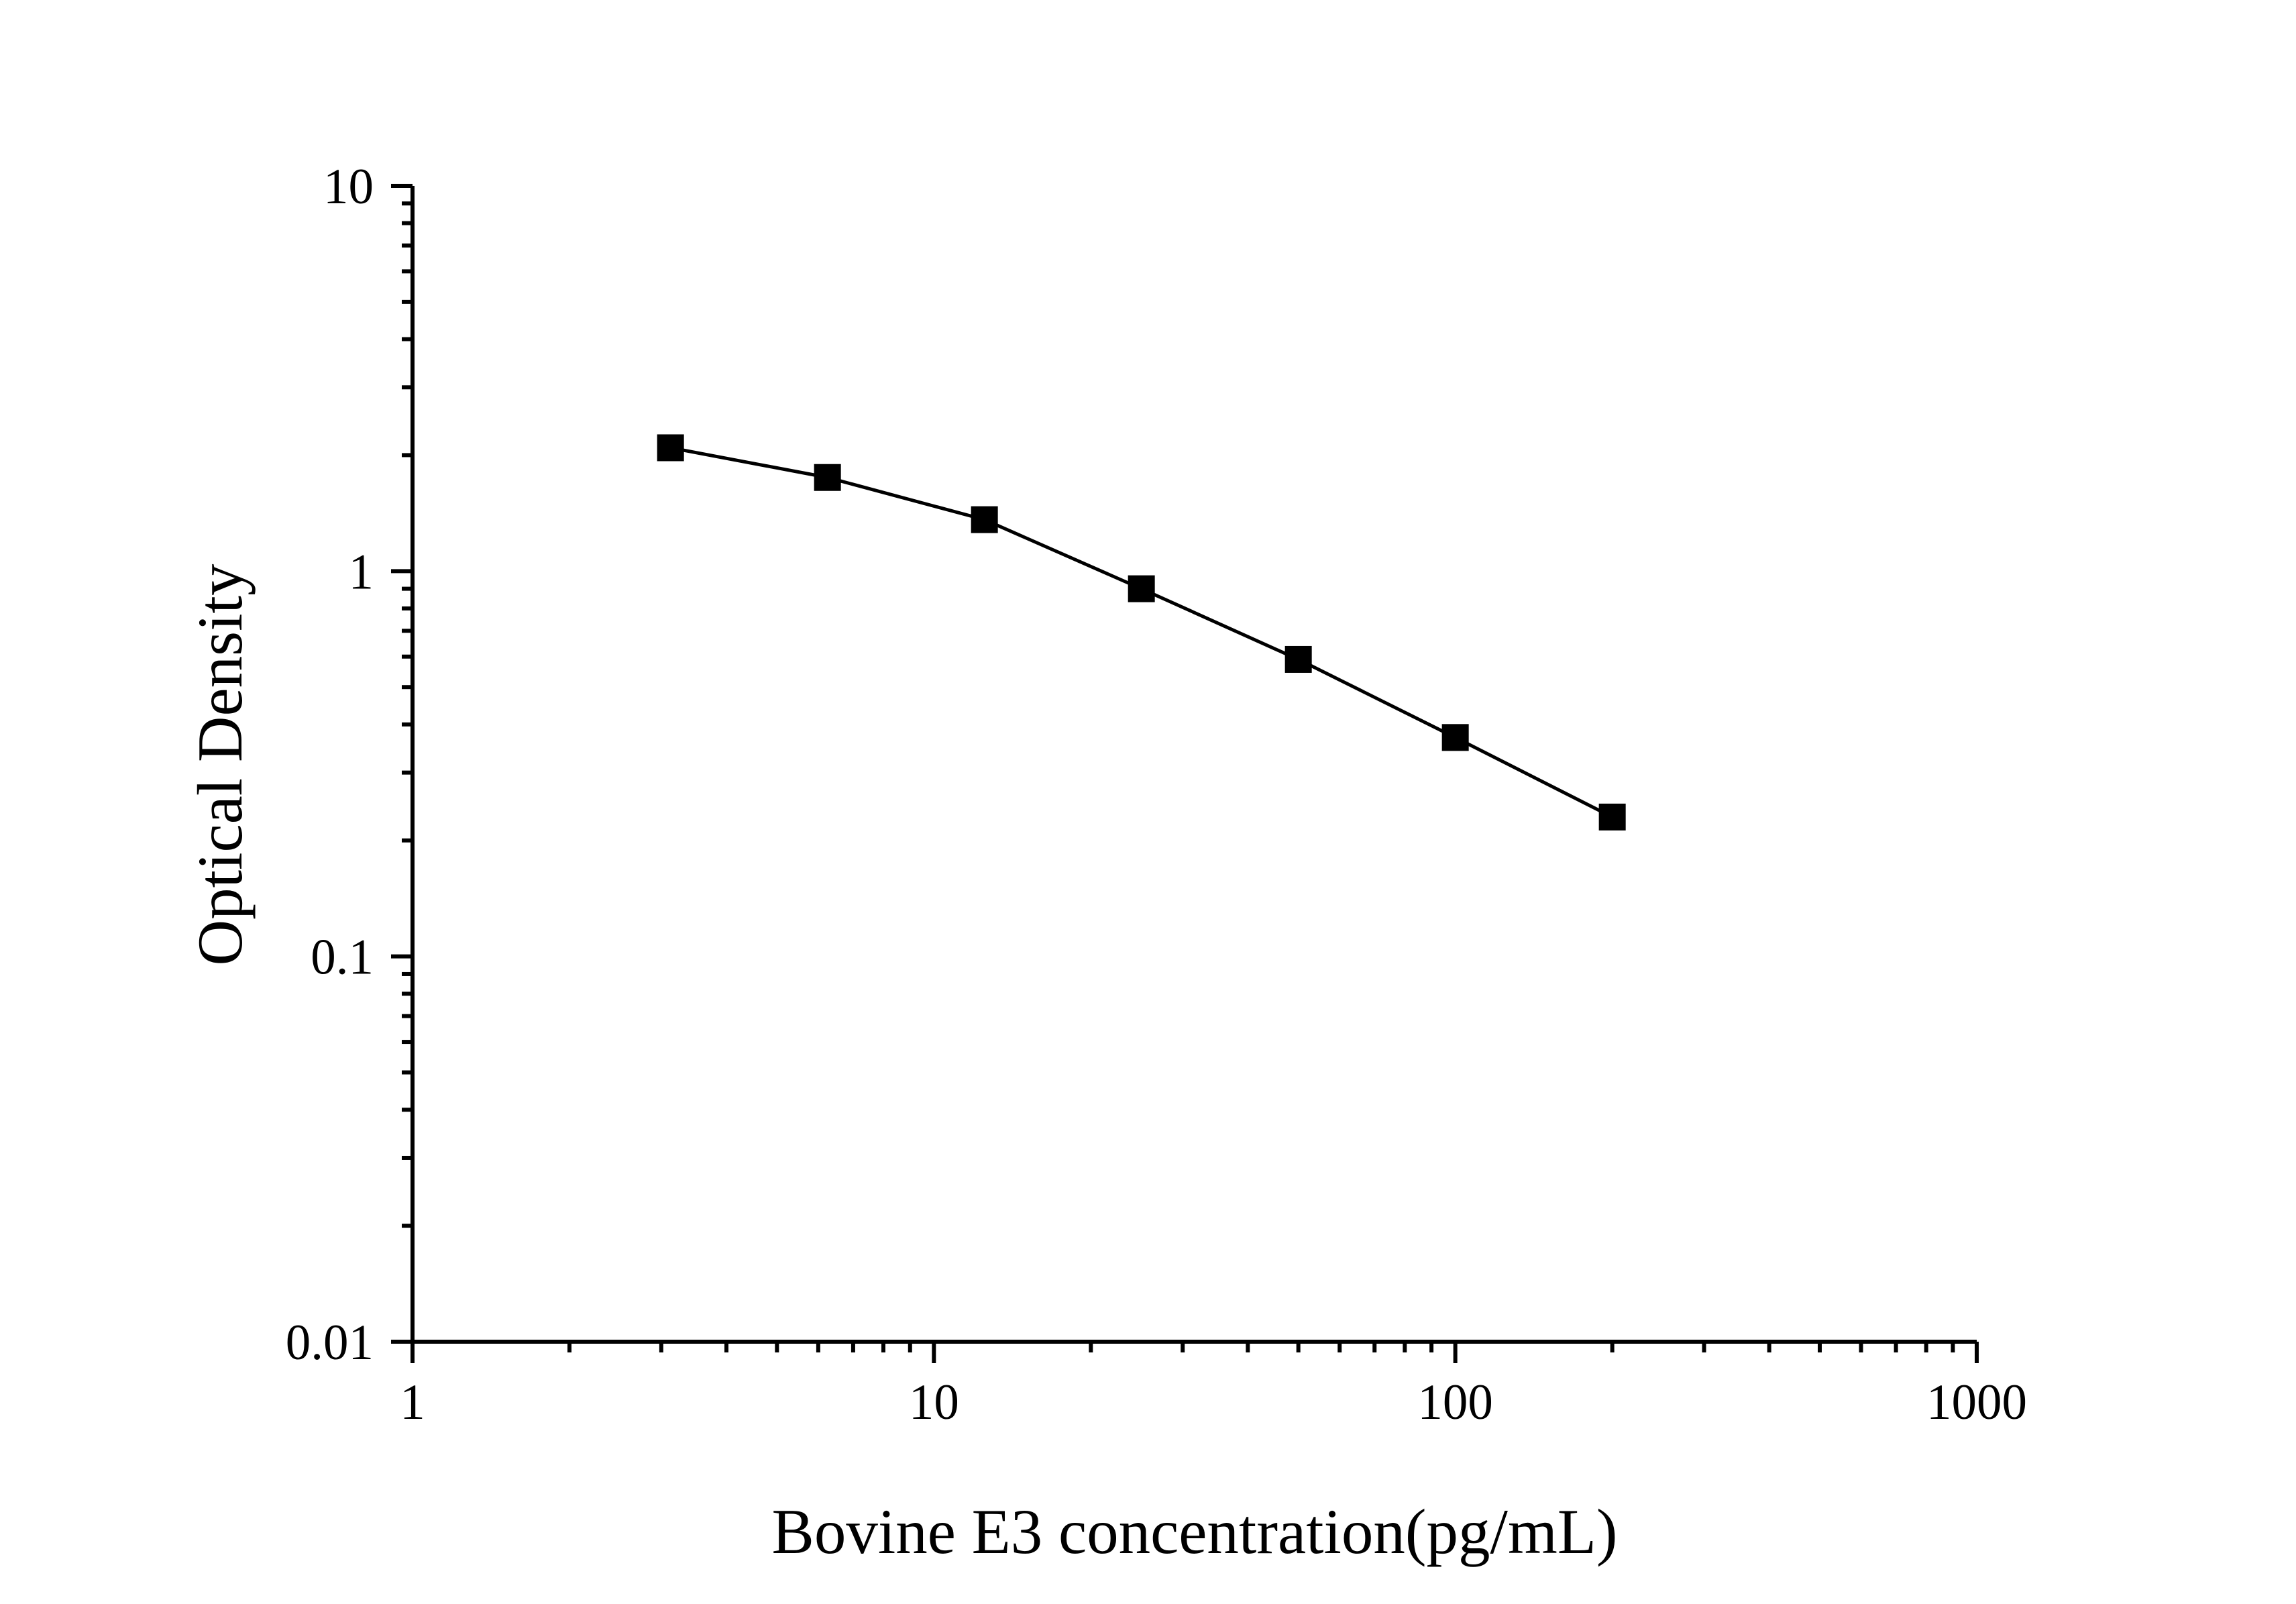  What do you see at coordinates (1977, 1402) in the screenshot?
I see `x-tick-label-1000: 1000` at bounding box center [1977, 1402].